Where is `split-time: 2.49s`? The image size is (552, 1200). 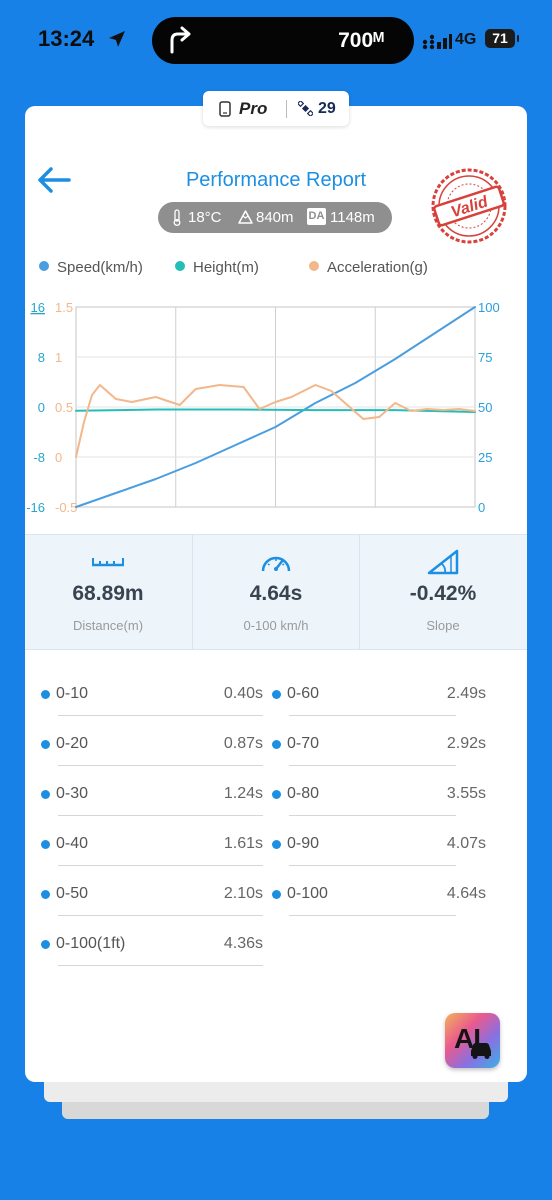
split-time: 2.49s is located at coordinates (466, 693).